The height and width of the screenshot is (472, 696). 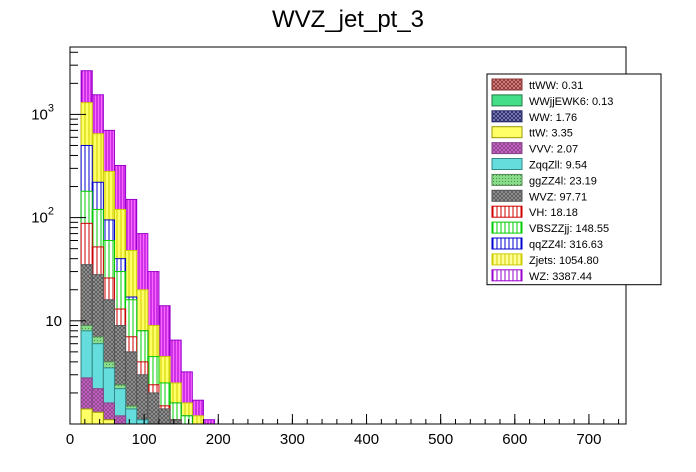 What do you see at coordinates (556, 86) in the screenshot?
I see `legend-entry-label: ttWW: 0.31` at bounding box center [556, 86].